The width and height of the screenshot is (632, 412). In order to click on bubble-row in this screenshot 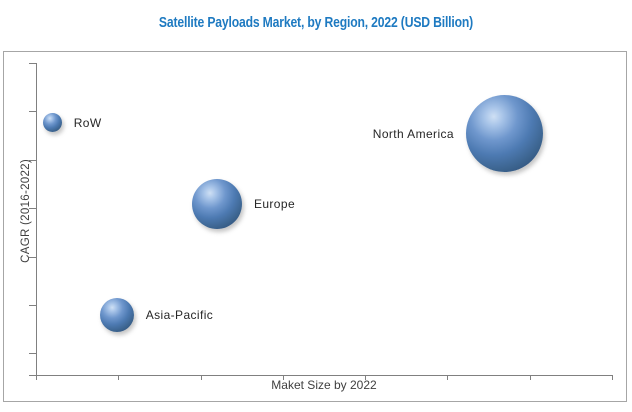, I will do `click(53, 123)`.